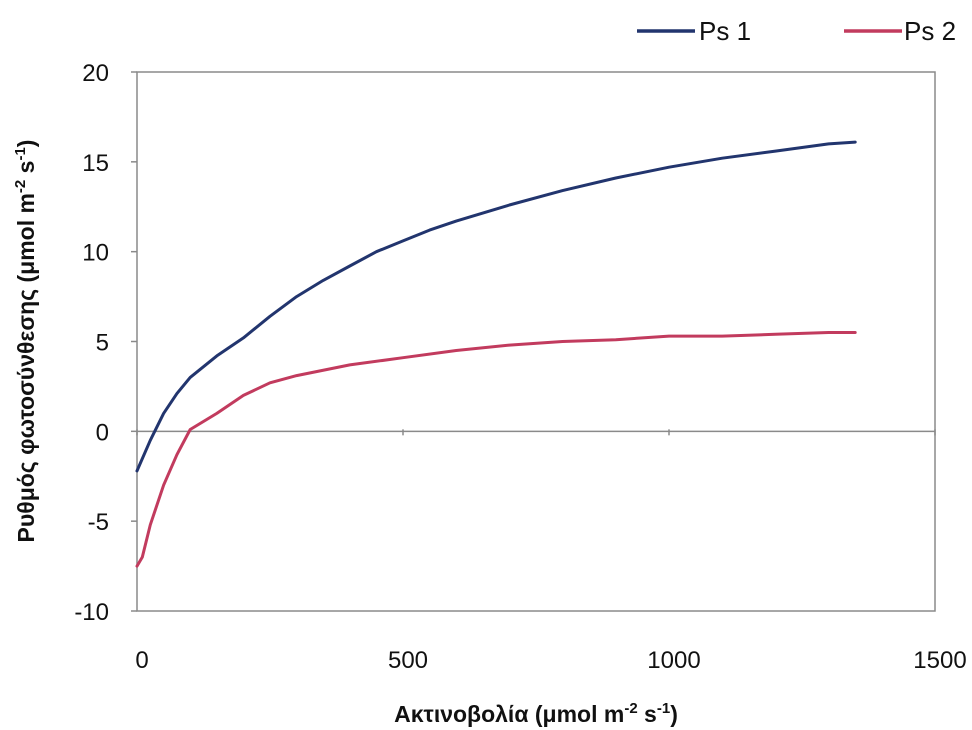 This screenshot has height=730, width=972. Describe the element at coordinates (725, 31) in the screenshot. I see `legend-label-ps1: Ps 1` at that location.